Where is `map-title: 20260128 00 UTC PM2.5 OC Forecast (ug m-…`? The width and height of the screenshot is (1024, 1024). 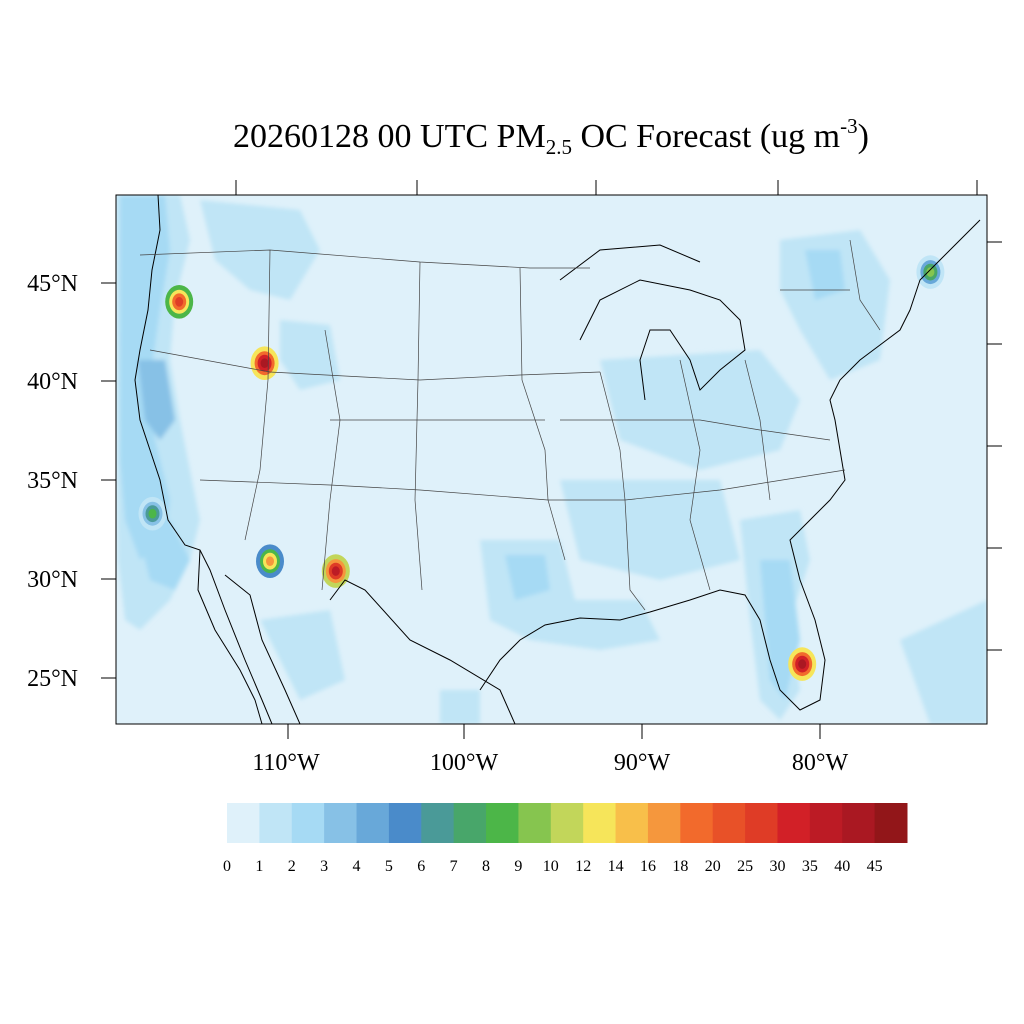
map-title: 20260128 00 UTC PM2.5 OC Forecast (ug m-… is located at coordinates (551, 136).